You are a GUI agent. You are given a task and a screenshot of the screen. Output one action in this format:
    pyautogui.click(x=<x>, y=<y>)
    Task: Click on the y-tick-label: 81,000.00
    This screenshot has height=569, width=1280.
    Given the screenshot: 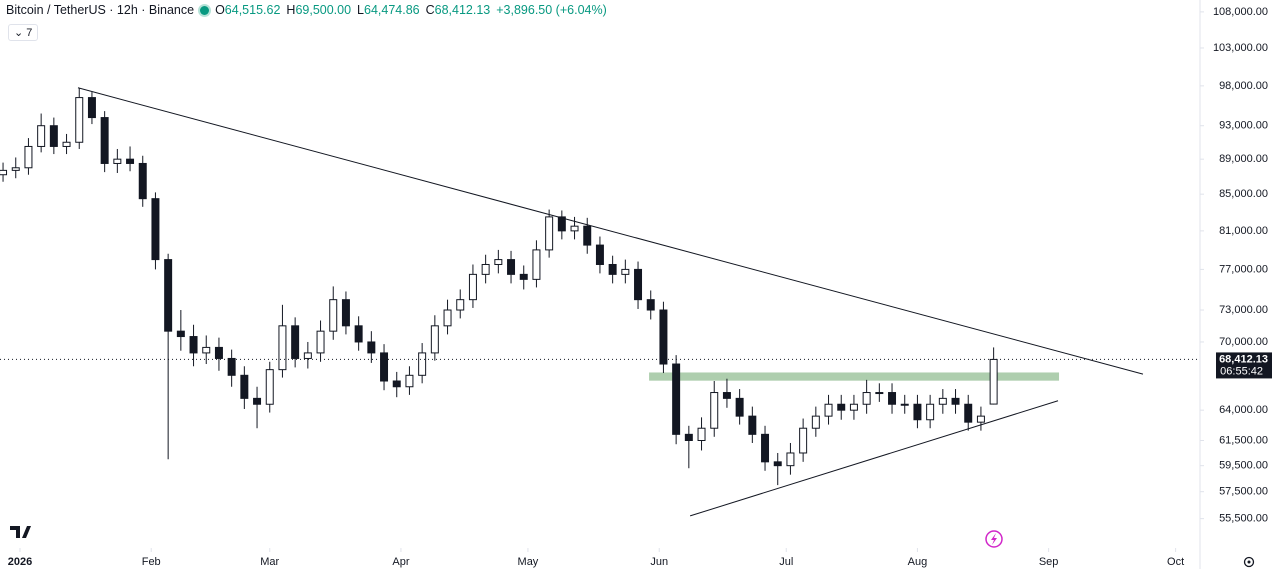 What is the action you would take?
    pyautogui.click(x=1243, y=231)
    